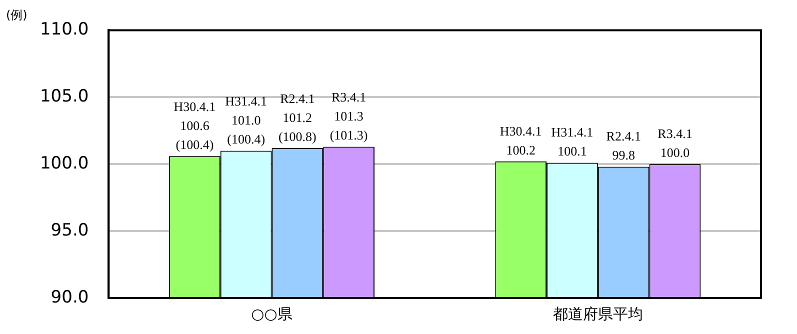 Image resolution: width=797 pixels, height=334 pixels. Describe the element at coordinates (271, 313) in the screenshot. I see `x-tick-label: ○○県` at that location.